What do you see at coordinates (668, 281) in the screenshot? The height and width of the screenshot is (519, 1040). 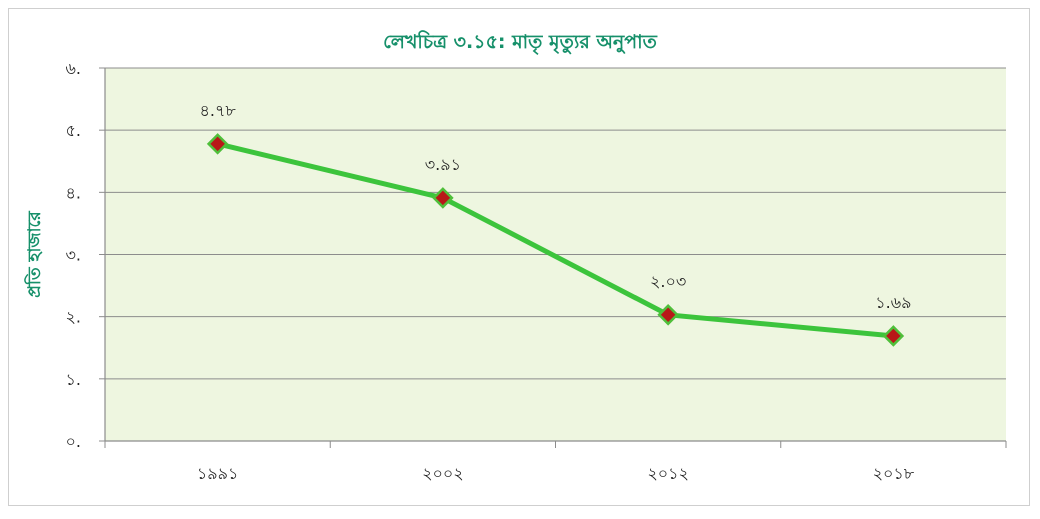 I see `data-label: ২.০৩` at bounding box center [668, 281].